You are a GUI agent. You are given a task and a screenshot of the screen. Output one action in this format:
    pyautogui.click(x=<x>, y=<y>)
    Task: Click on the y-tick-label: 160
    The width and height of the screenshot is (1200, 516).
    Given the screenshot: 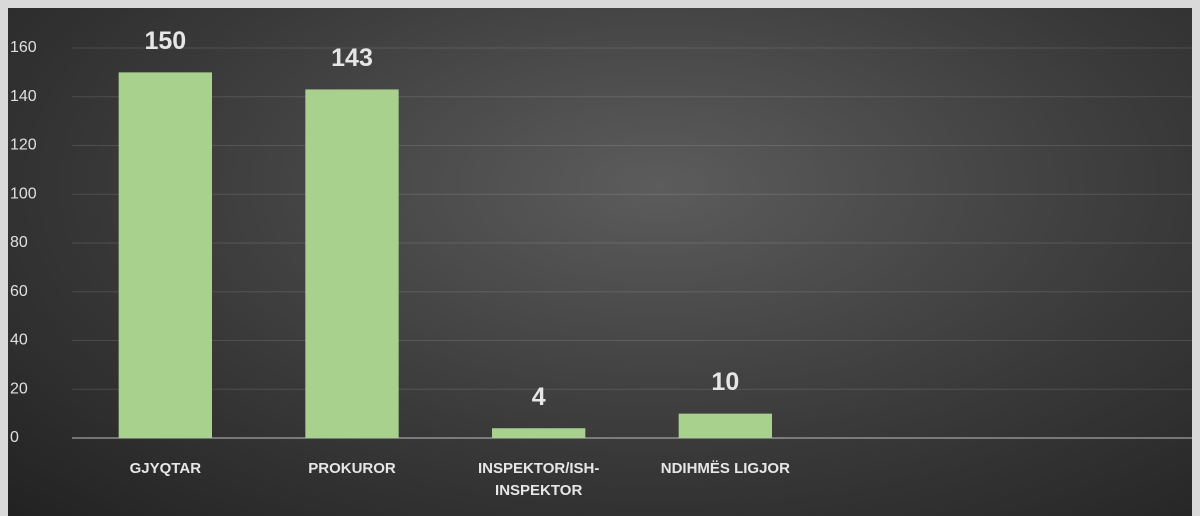 What is the action you would take?
    pyautogui.click(x=23, y=47)
    